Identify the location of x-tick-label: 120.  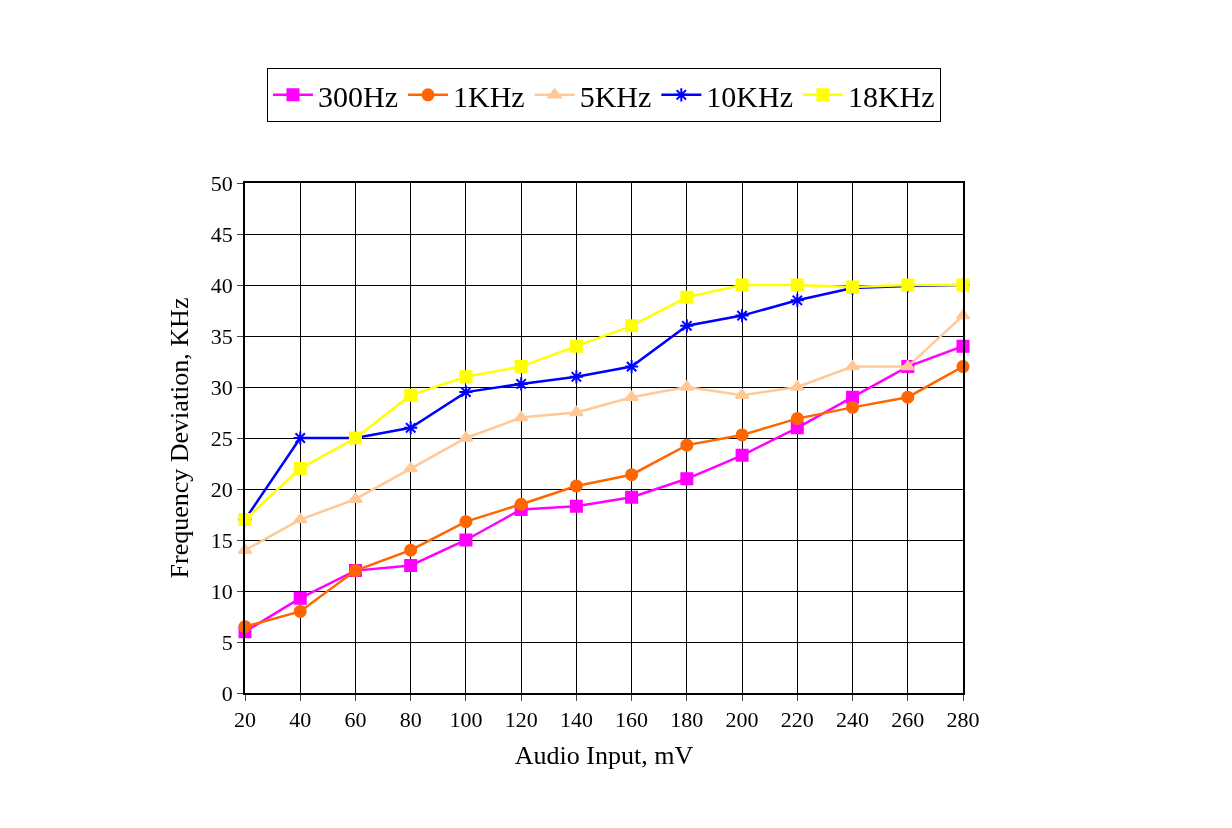
(521, 720).